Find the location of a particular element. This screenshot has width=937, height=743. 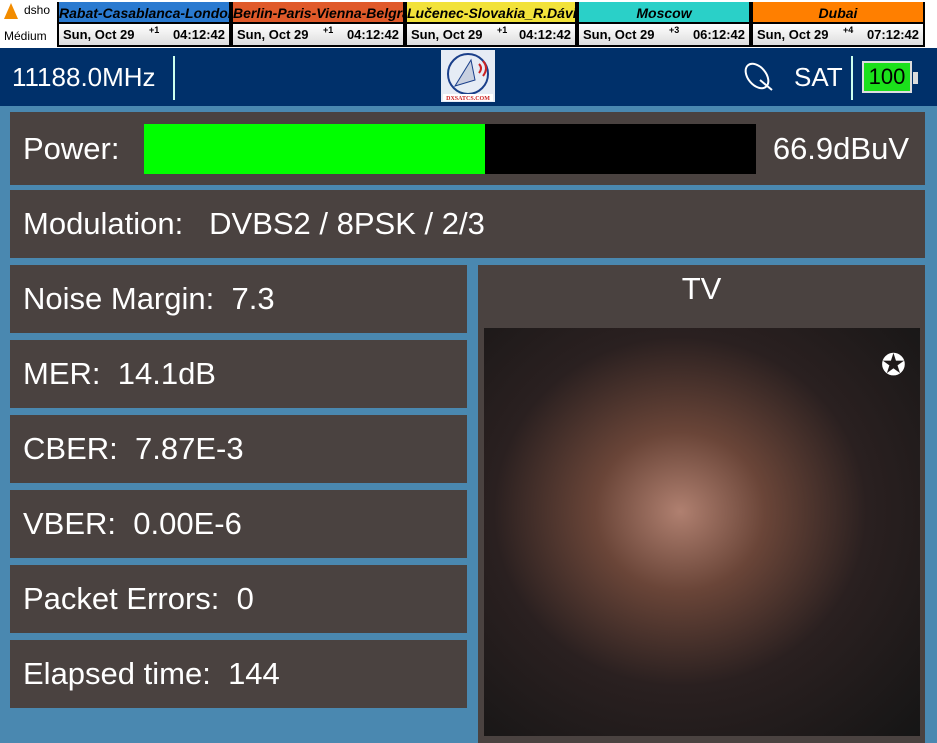

frequency: 11188.0MHz is located at coordinates (84, 77).